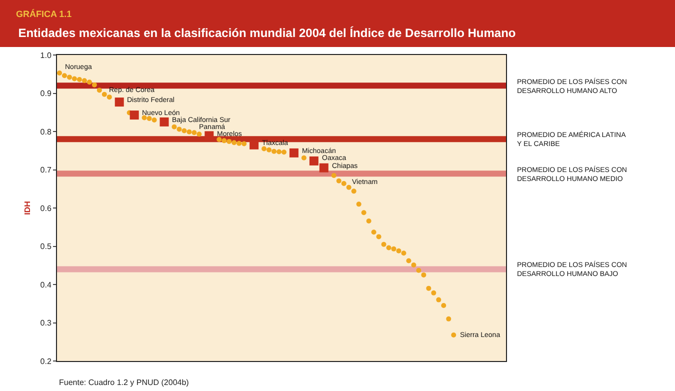 Image resolution: width=675 pixels, height=391 pixels. Describe the element at coordinates (46, 208) in the screenshot. I see `y-tick-label: 0.6` at that location.